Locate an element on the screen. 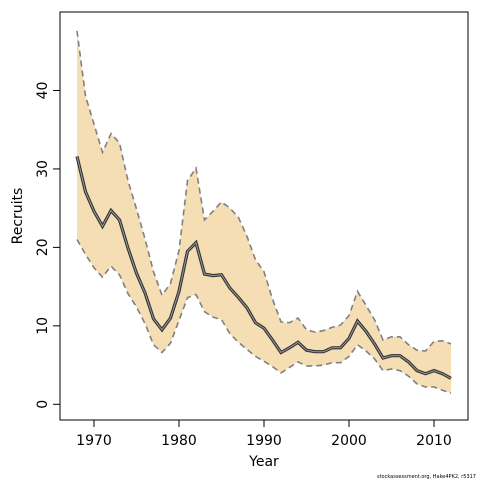 The width and height of the screenshot is (480, 480). x-tick-label-1970: 1970 is located at coordinates (94, 441).